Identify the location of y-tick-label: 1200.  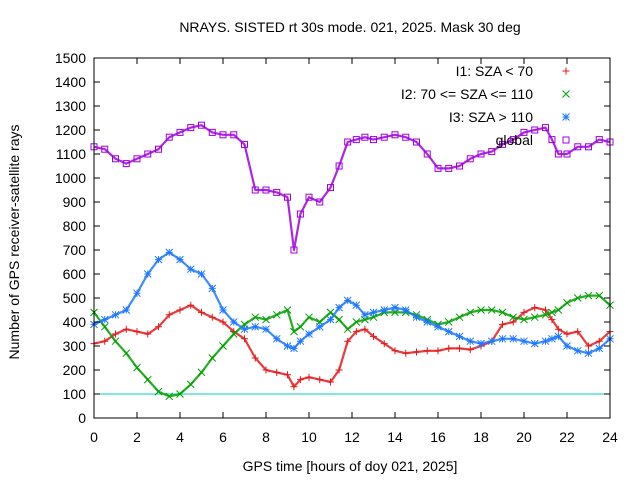
(70, 130).